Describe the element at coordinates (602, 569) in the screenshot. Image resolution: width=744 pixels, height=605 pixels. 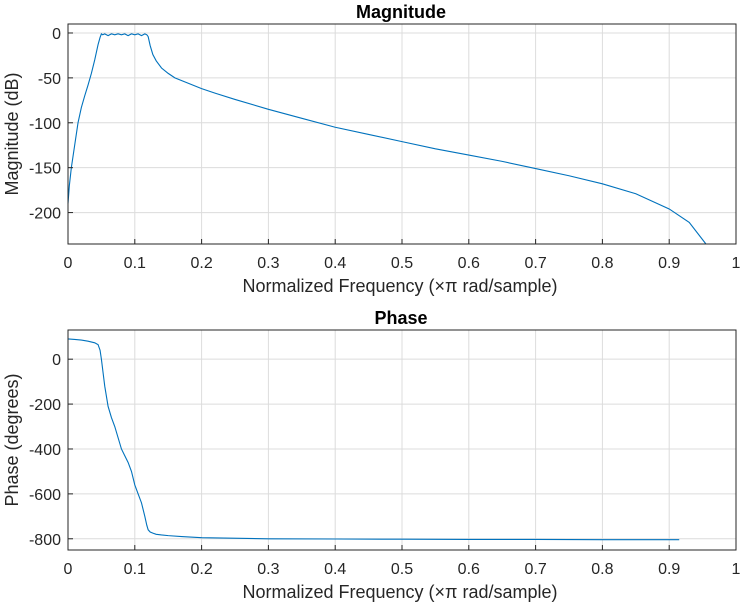
I see `phase-x-tick-label: 0.8` at that location.